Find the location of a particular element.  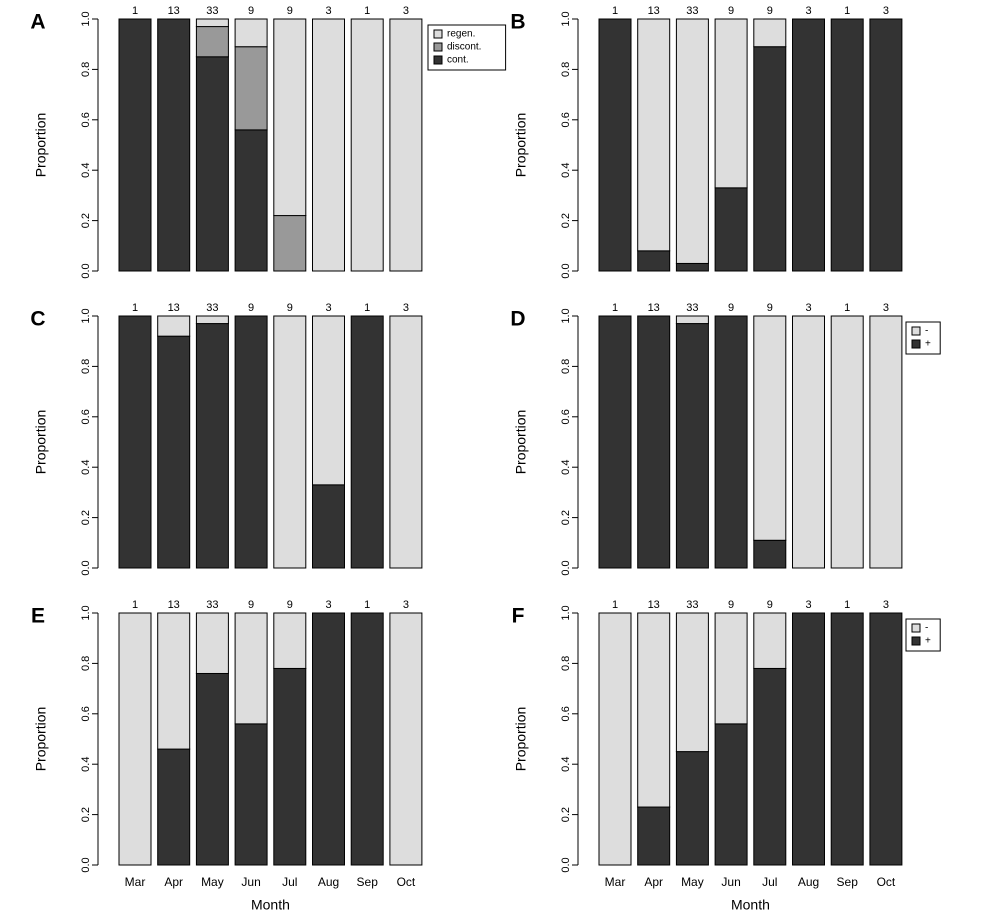

x-tick-label: Apr is located at coordinates (173, 882).